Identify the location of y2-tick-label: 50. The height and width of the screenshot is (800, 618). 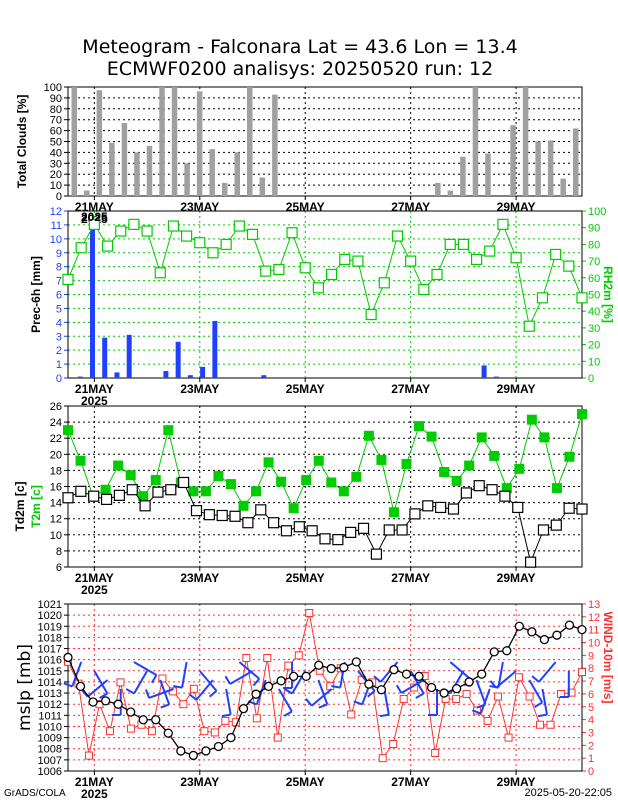
(594, 296).